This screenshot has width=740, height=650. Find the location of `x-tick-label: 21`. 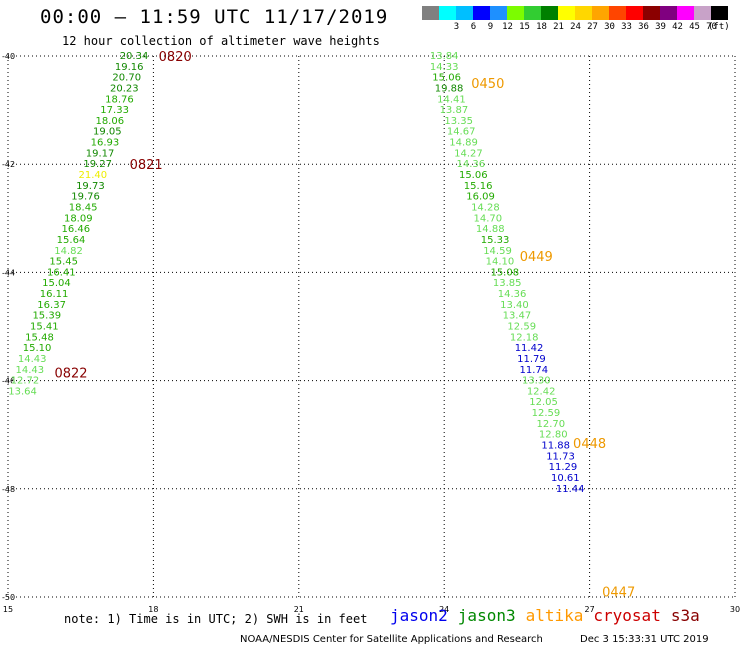

x-tick-label: 21 is located at coordinates (299, 609).